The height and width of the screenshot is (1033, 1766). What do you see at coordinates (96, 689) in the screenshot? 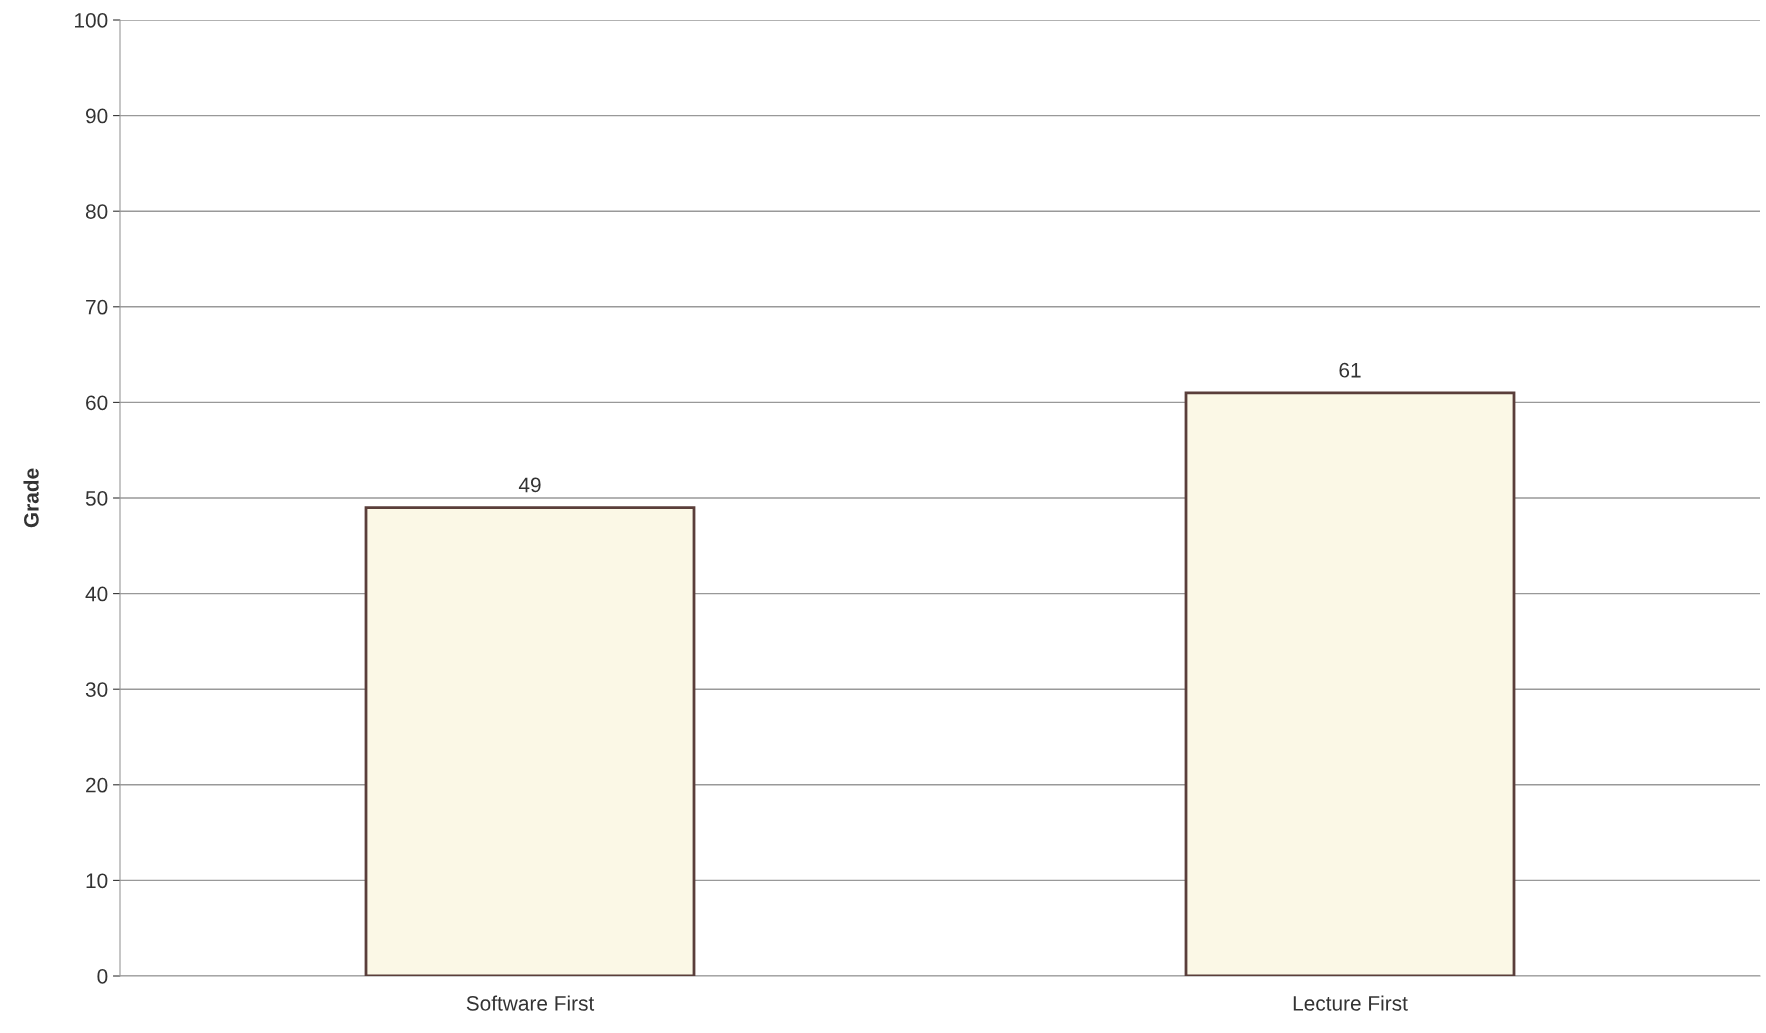
I see `y-tick-label: 30` at bounding box center [96, 689].